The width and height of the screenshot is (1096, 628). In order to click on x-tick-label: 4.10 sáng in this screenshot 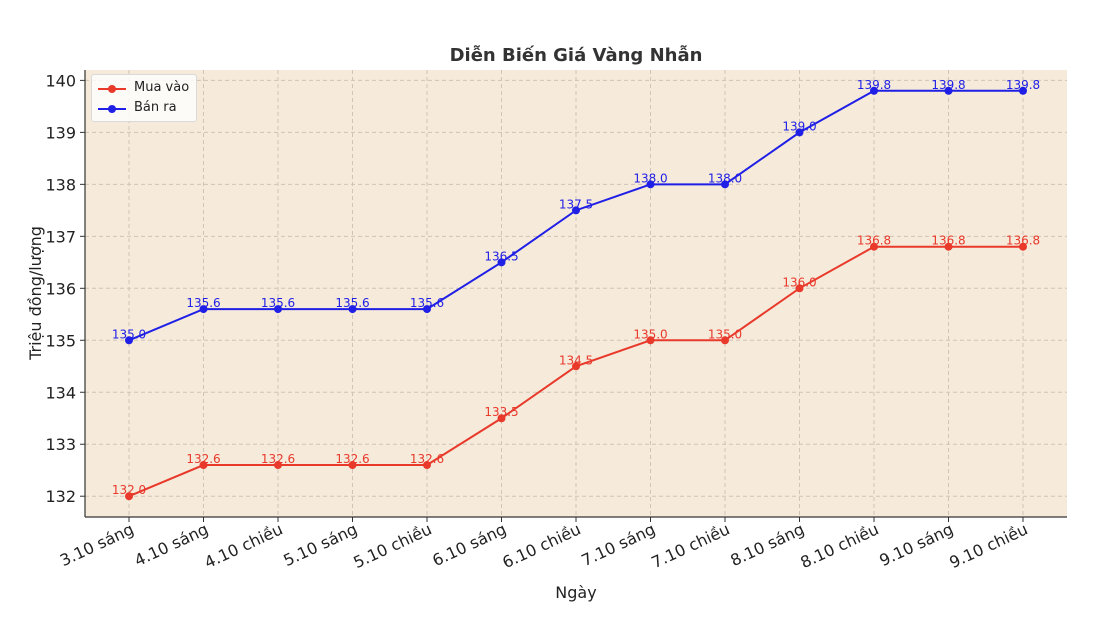, I will do `click(171, 544)`.